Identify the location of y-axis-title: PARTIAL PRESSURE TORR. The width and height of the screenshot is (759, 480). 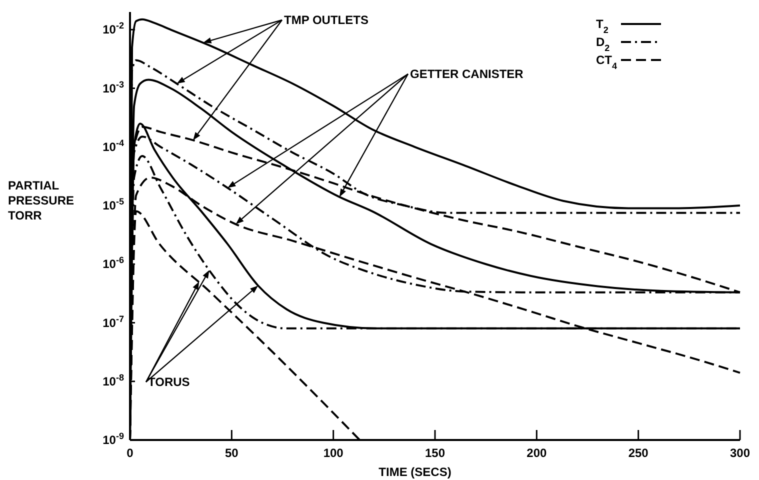
(41, 200).